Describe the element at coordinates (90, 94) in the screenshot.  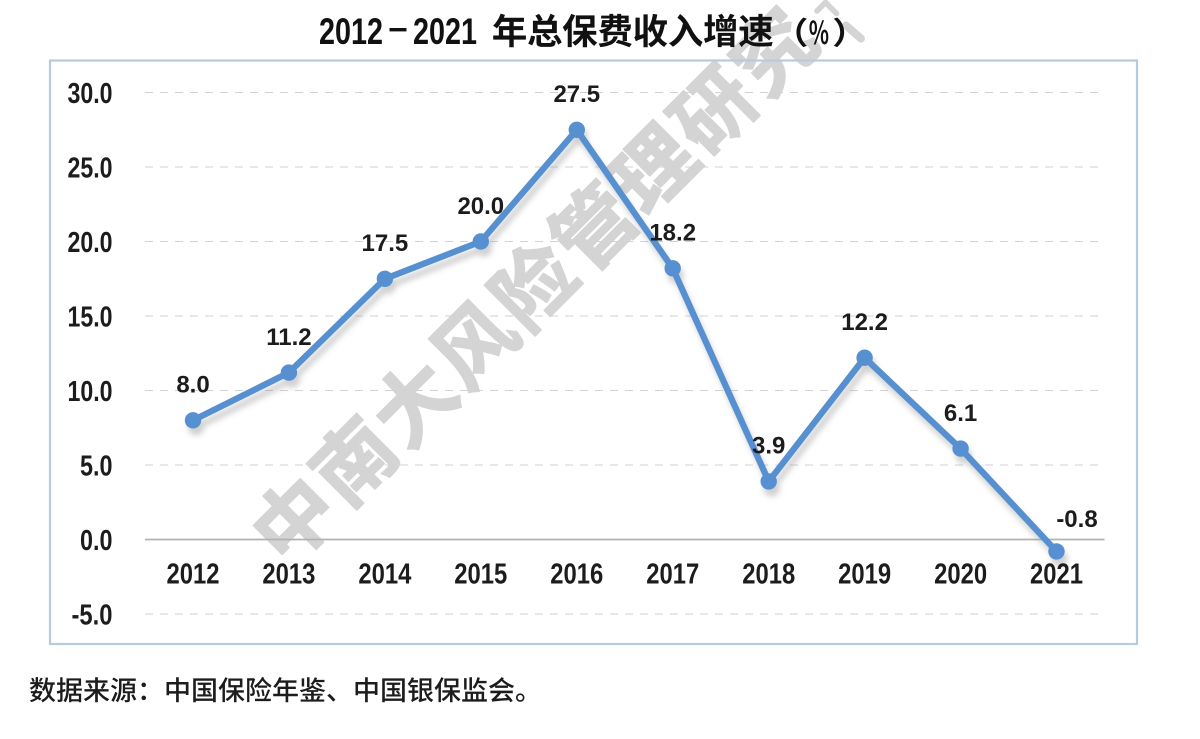
I see `svg-text: 30.0` at that location.